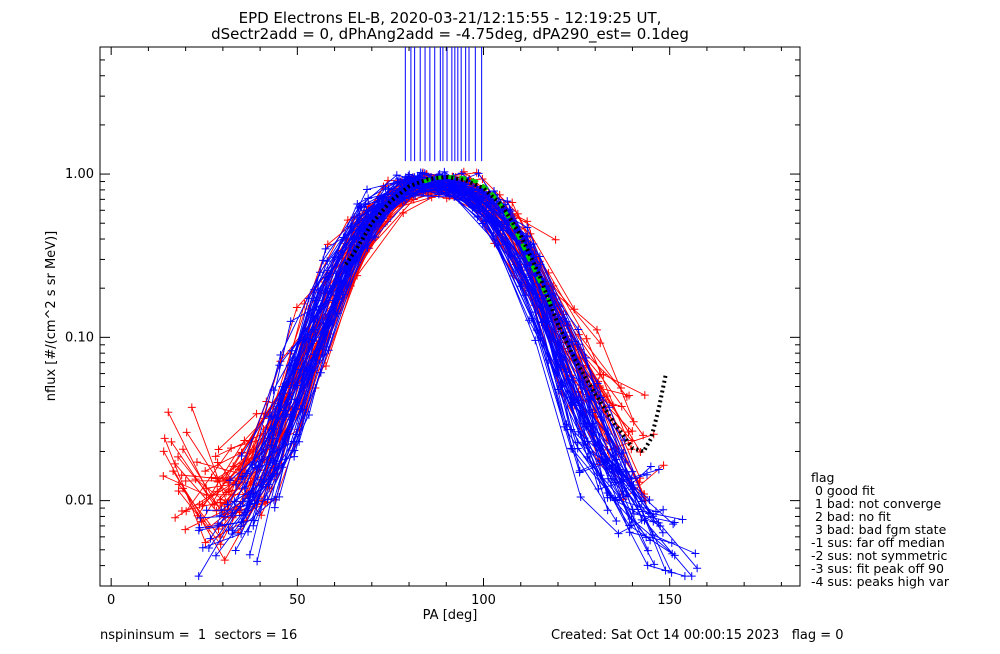  Describe the element at coordinates (877, 568) in the screenshot. I see `legend-item: -3 sus: fit peak off 90` at that location.